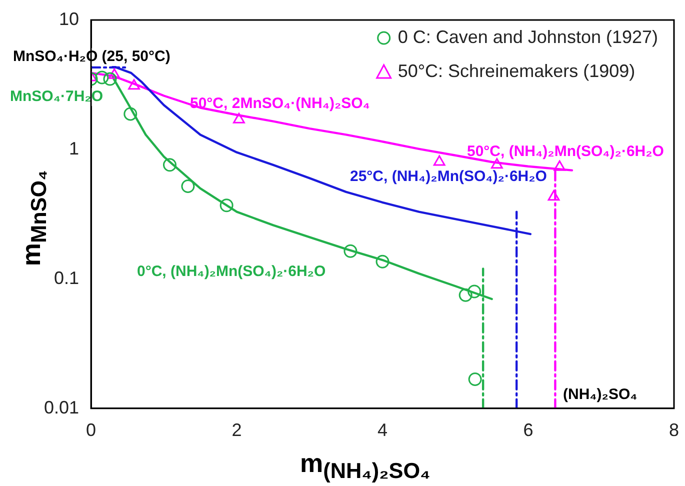 Image resolution: width=685 pixels, height=486 pixels. What do you see at coordinates (565, 151) in the screenshot?
I see `annotation: 50°C, (NH₄)₂Mn(SO₄)₂·6H₂O` at bounding box center [565, 151].